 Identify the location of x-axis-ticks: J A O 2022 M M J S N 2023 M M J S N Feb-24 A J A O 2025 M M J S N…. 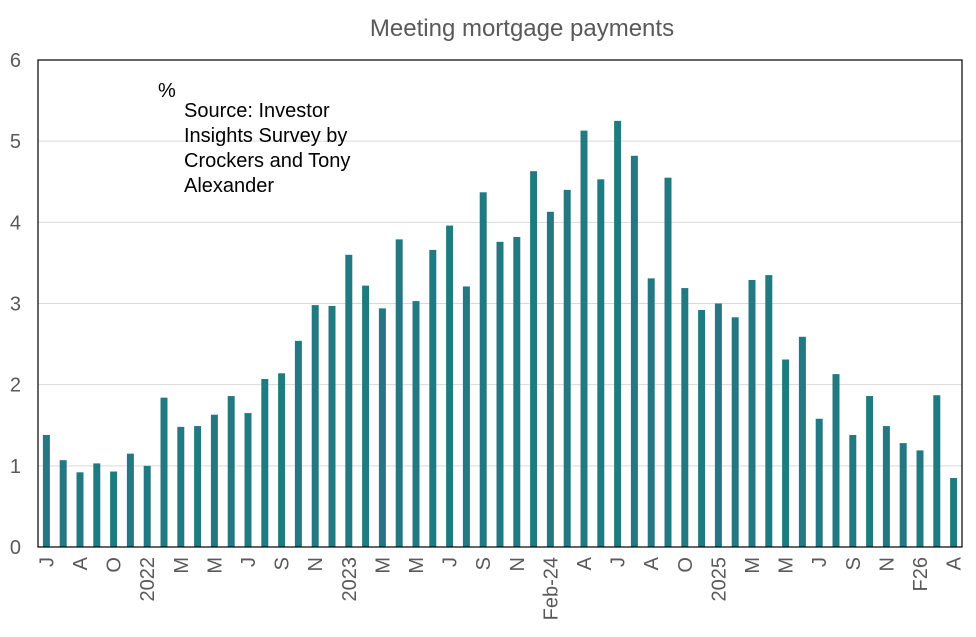
(500, 588).